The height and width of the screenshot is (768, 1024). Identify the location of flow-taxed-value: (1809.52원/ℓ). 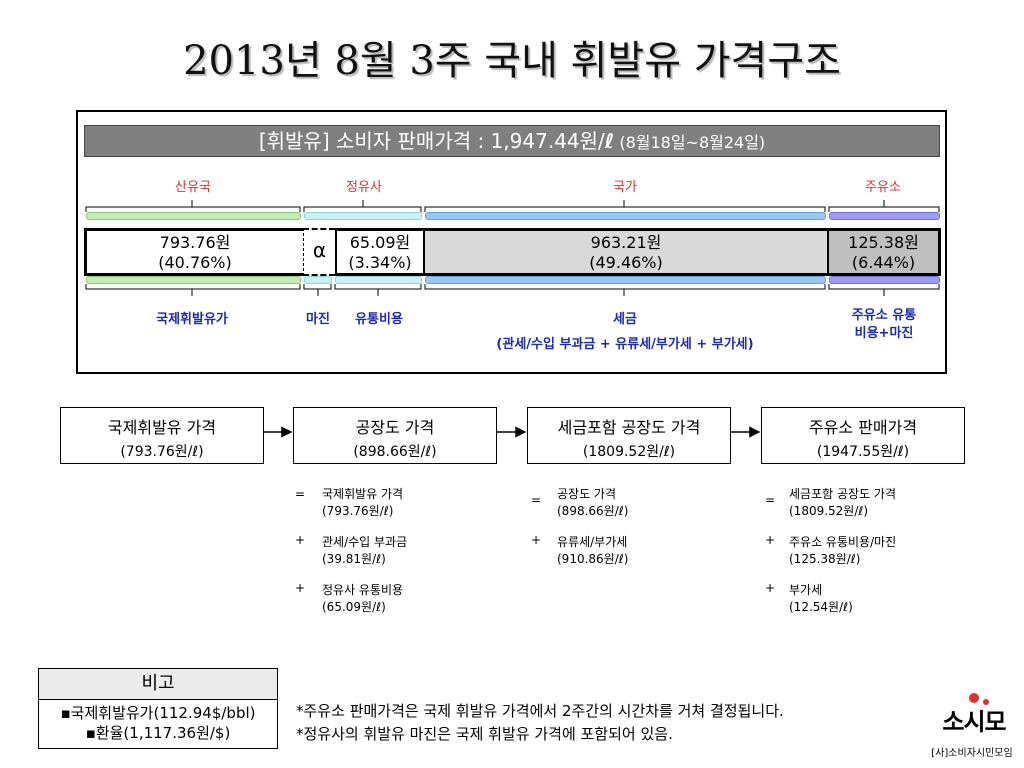
(629, 452).